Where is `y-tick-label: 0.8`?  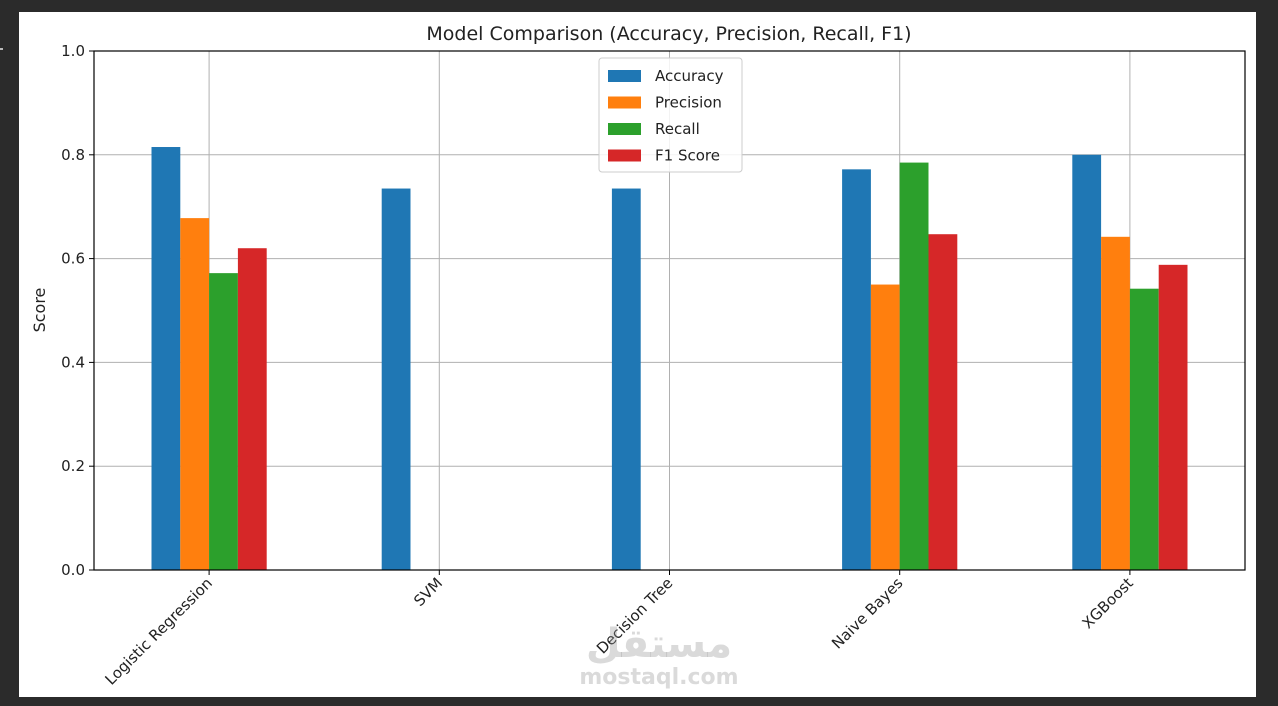
y-tick-label: 0.8 is located at coordinates (73, 155).